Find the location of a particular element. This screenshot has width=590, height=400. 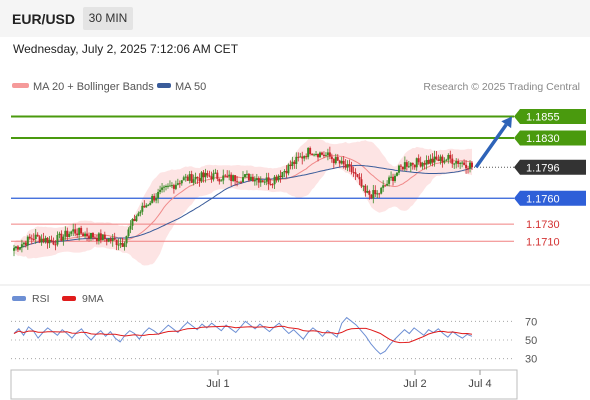

level-label-support: 1.1760 is located at coordinates (543, 199).